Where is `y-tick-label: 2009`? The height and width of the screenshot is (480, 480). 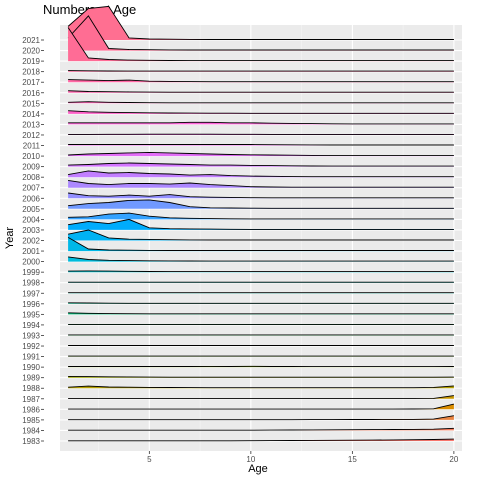 y-tick-label: 2009 is located at coordinates (31, 167).